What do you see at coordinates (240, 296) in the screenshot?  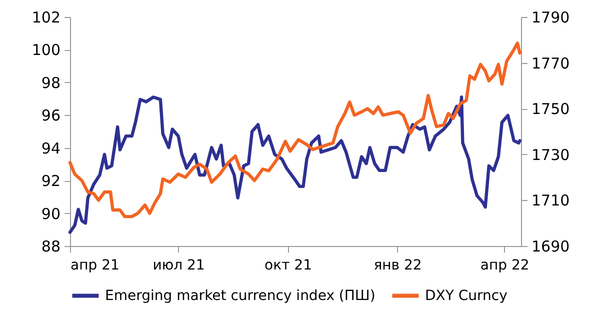 I see `legend-label: Emerging market currency index (ПШ)` at bounding box center [240, 296].